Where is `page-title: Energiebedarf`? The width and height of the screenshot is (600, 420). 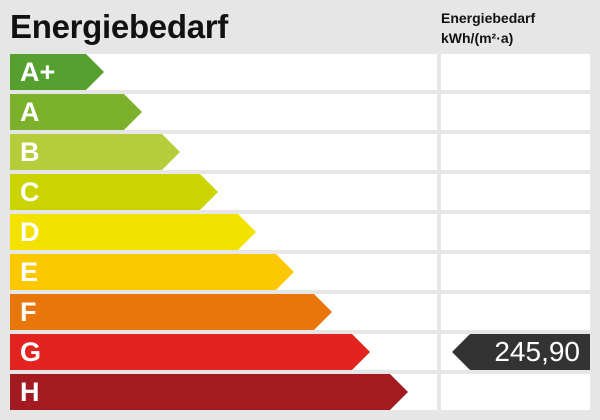 page-title: Energiebedarf is located at coordinates (119, 26).